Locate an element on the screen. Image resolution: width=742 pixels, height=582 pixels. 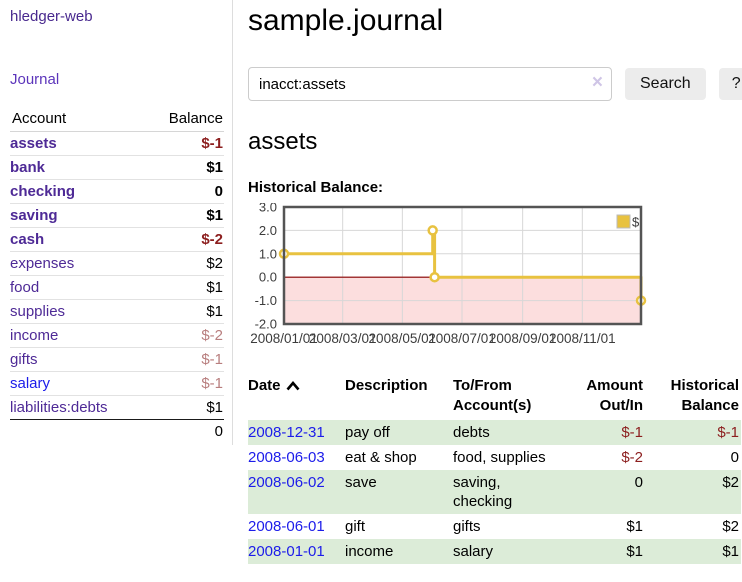
transaction-amount: 0 is located at coordinates (638, 482).